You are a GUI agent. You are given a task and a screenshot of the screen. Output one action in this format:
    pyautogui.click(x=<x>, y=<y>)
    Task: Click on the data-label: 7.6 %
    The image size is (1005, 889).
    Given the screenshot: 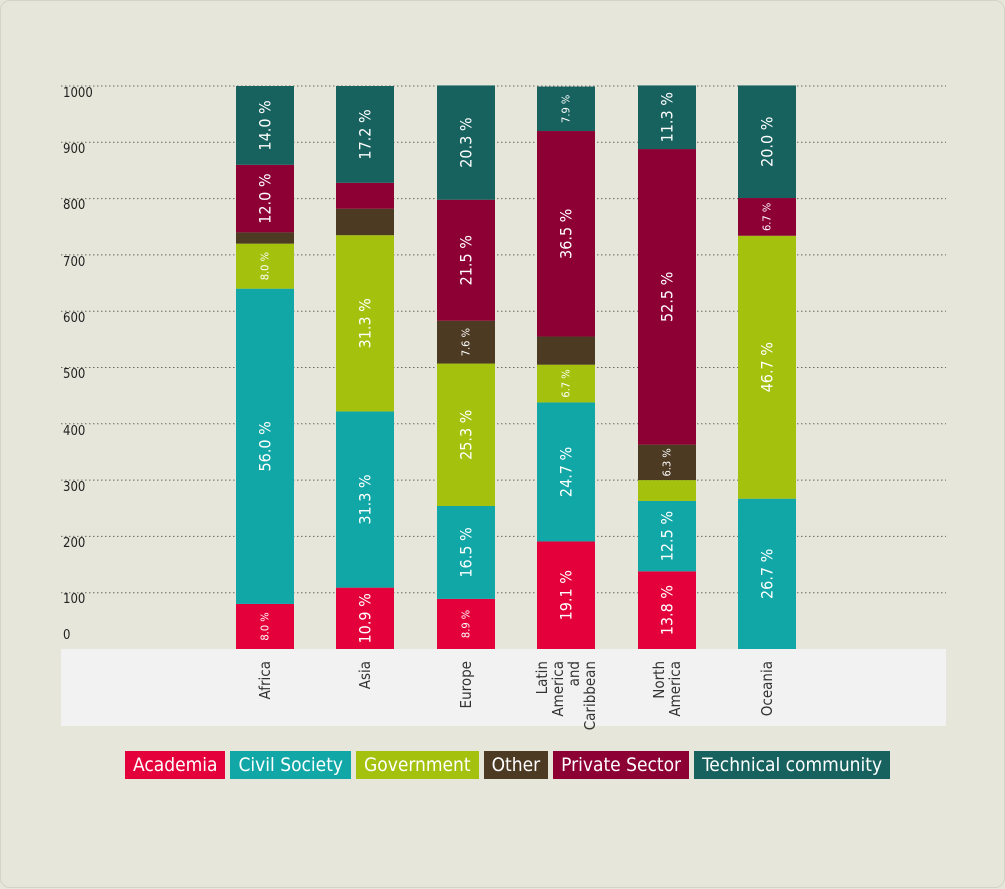 What is the action you would take?
    pyautogui.click(x=466, y=342)
    